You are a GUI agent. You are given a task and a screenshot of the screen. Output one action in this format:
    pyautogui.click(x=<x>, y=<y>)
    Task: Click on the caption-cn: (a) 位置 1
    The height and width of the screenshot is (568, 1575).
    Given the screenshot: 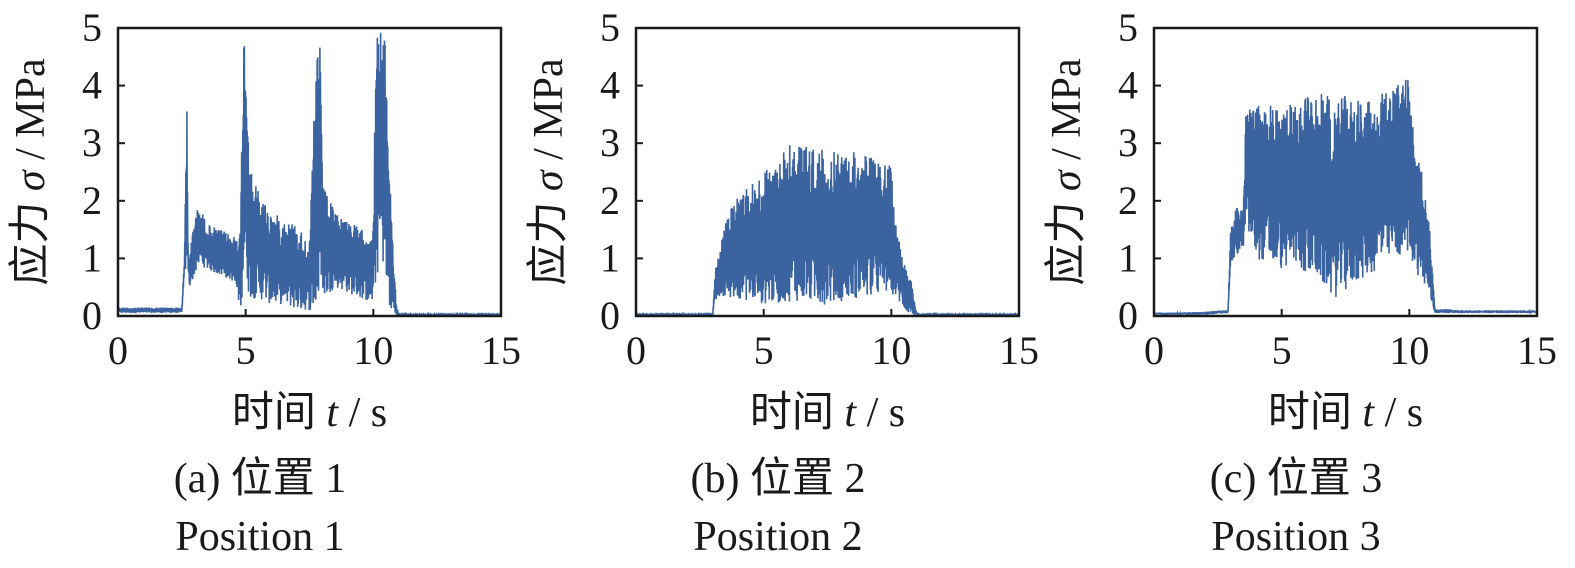 What is the action you would take?
    pyautogui.click(x=260, y=479)
    